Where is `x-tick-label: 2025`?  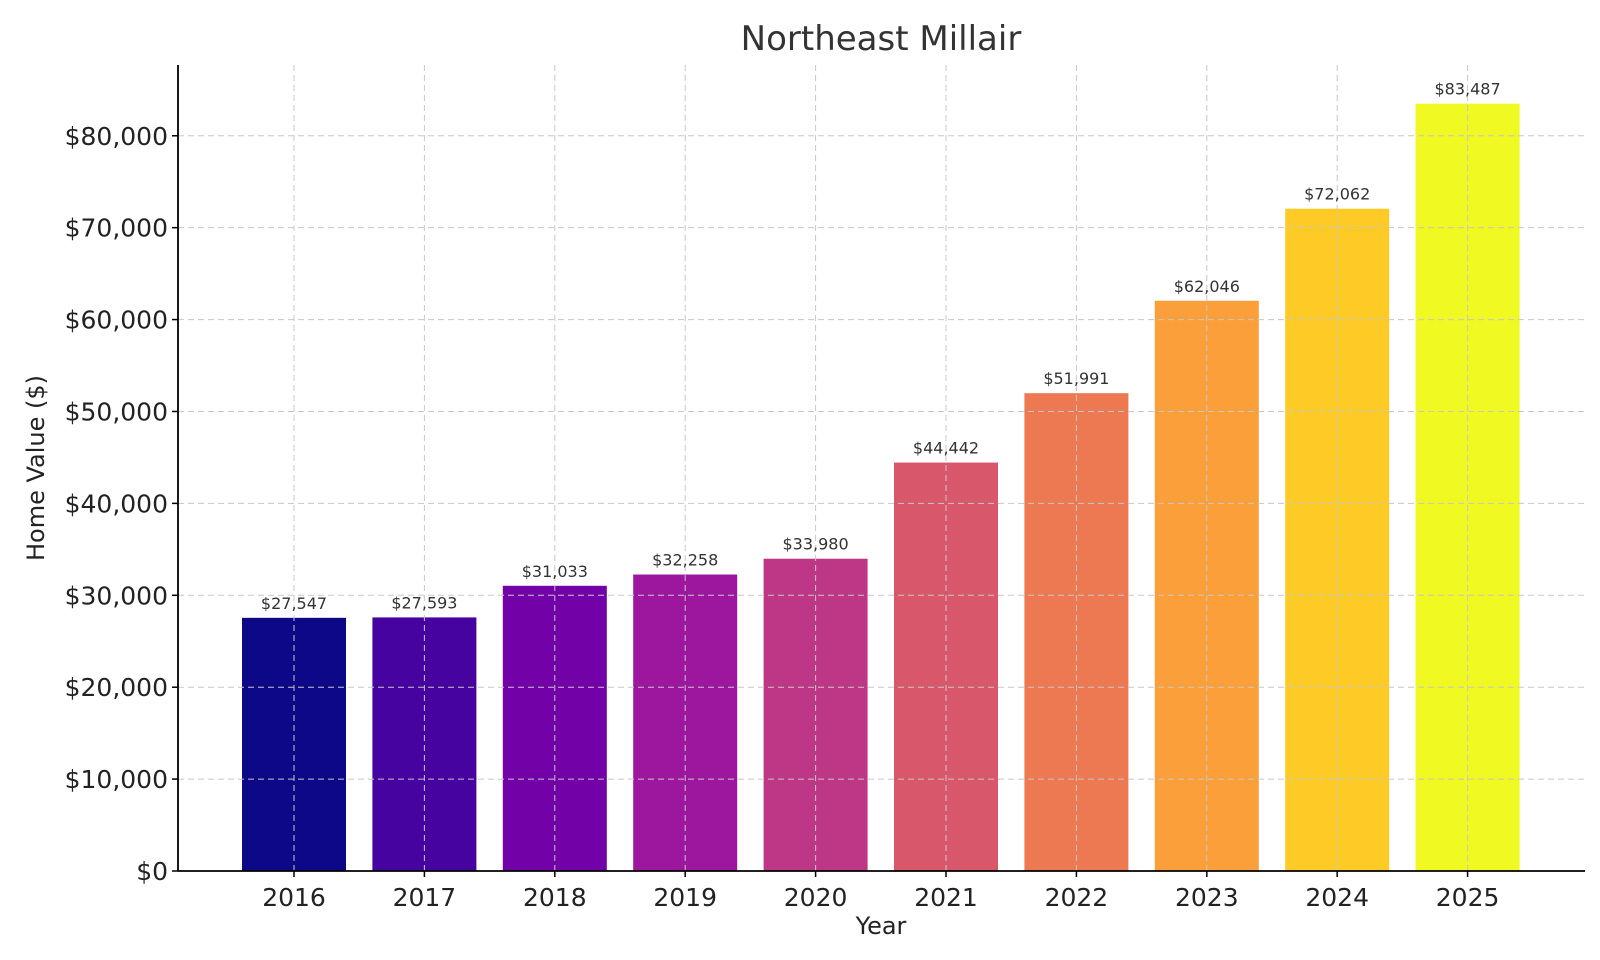
x-tick-label: 2025 is located at coordinates (1468, 897).